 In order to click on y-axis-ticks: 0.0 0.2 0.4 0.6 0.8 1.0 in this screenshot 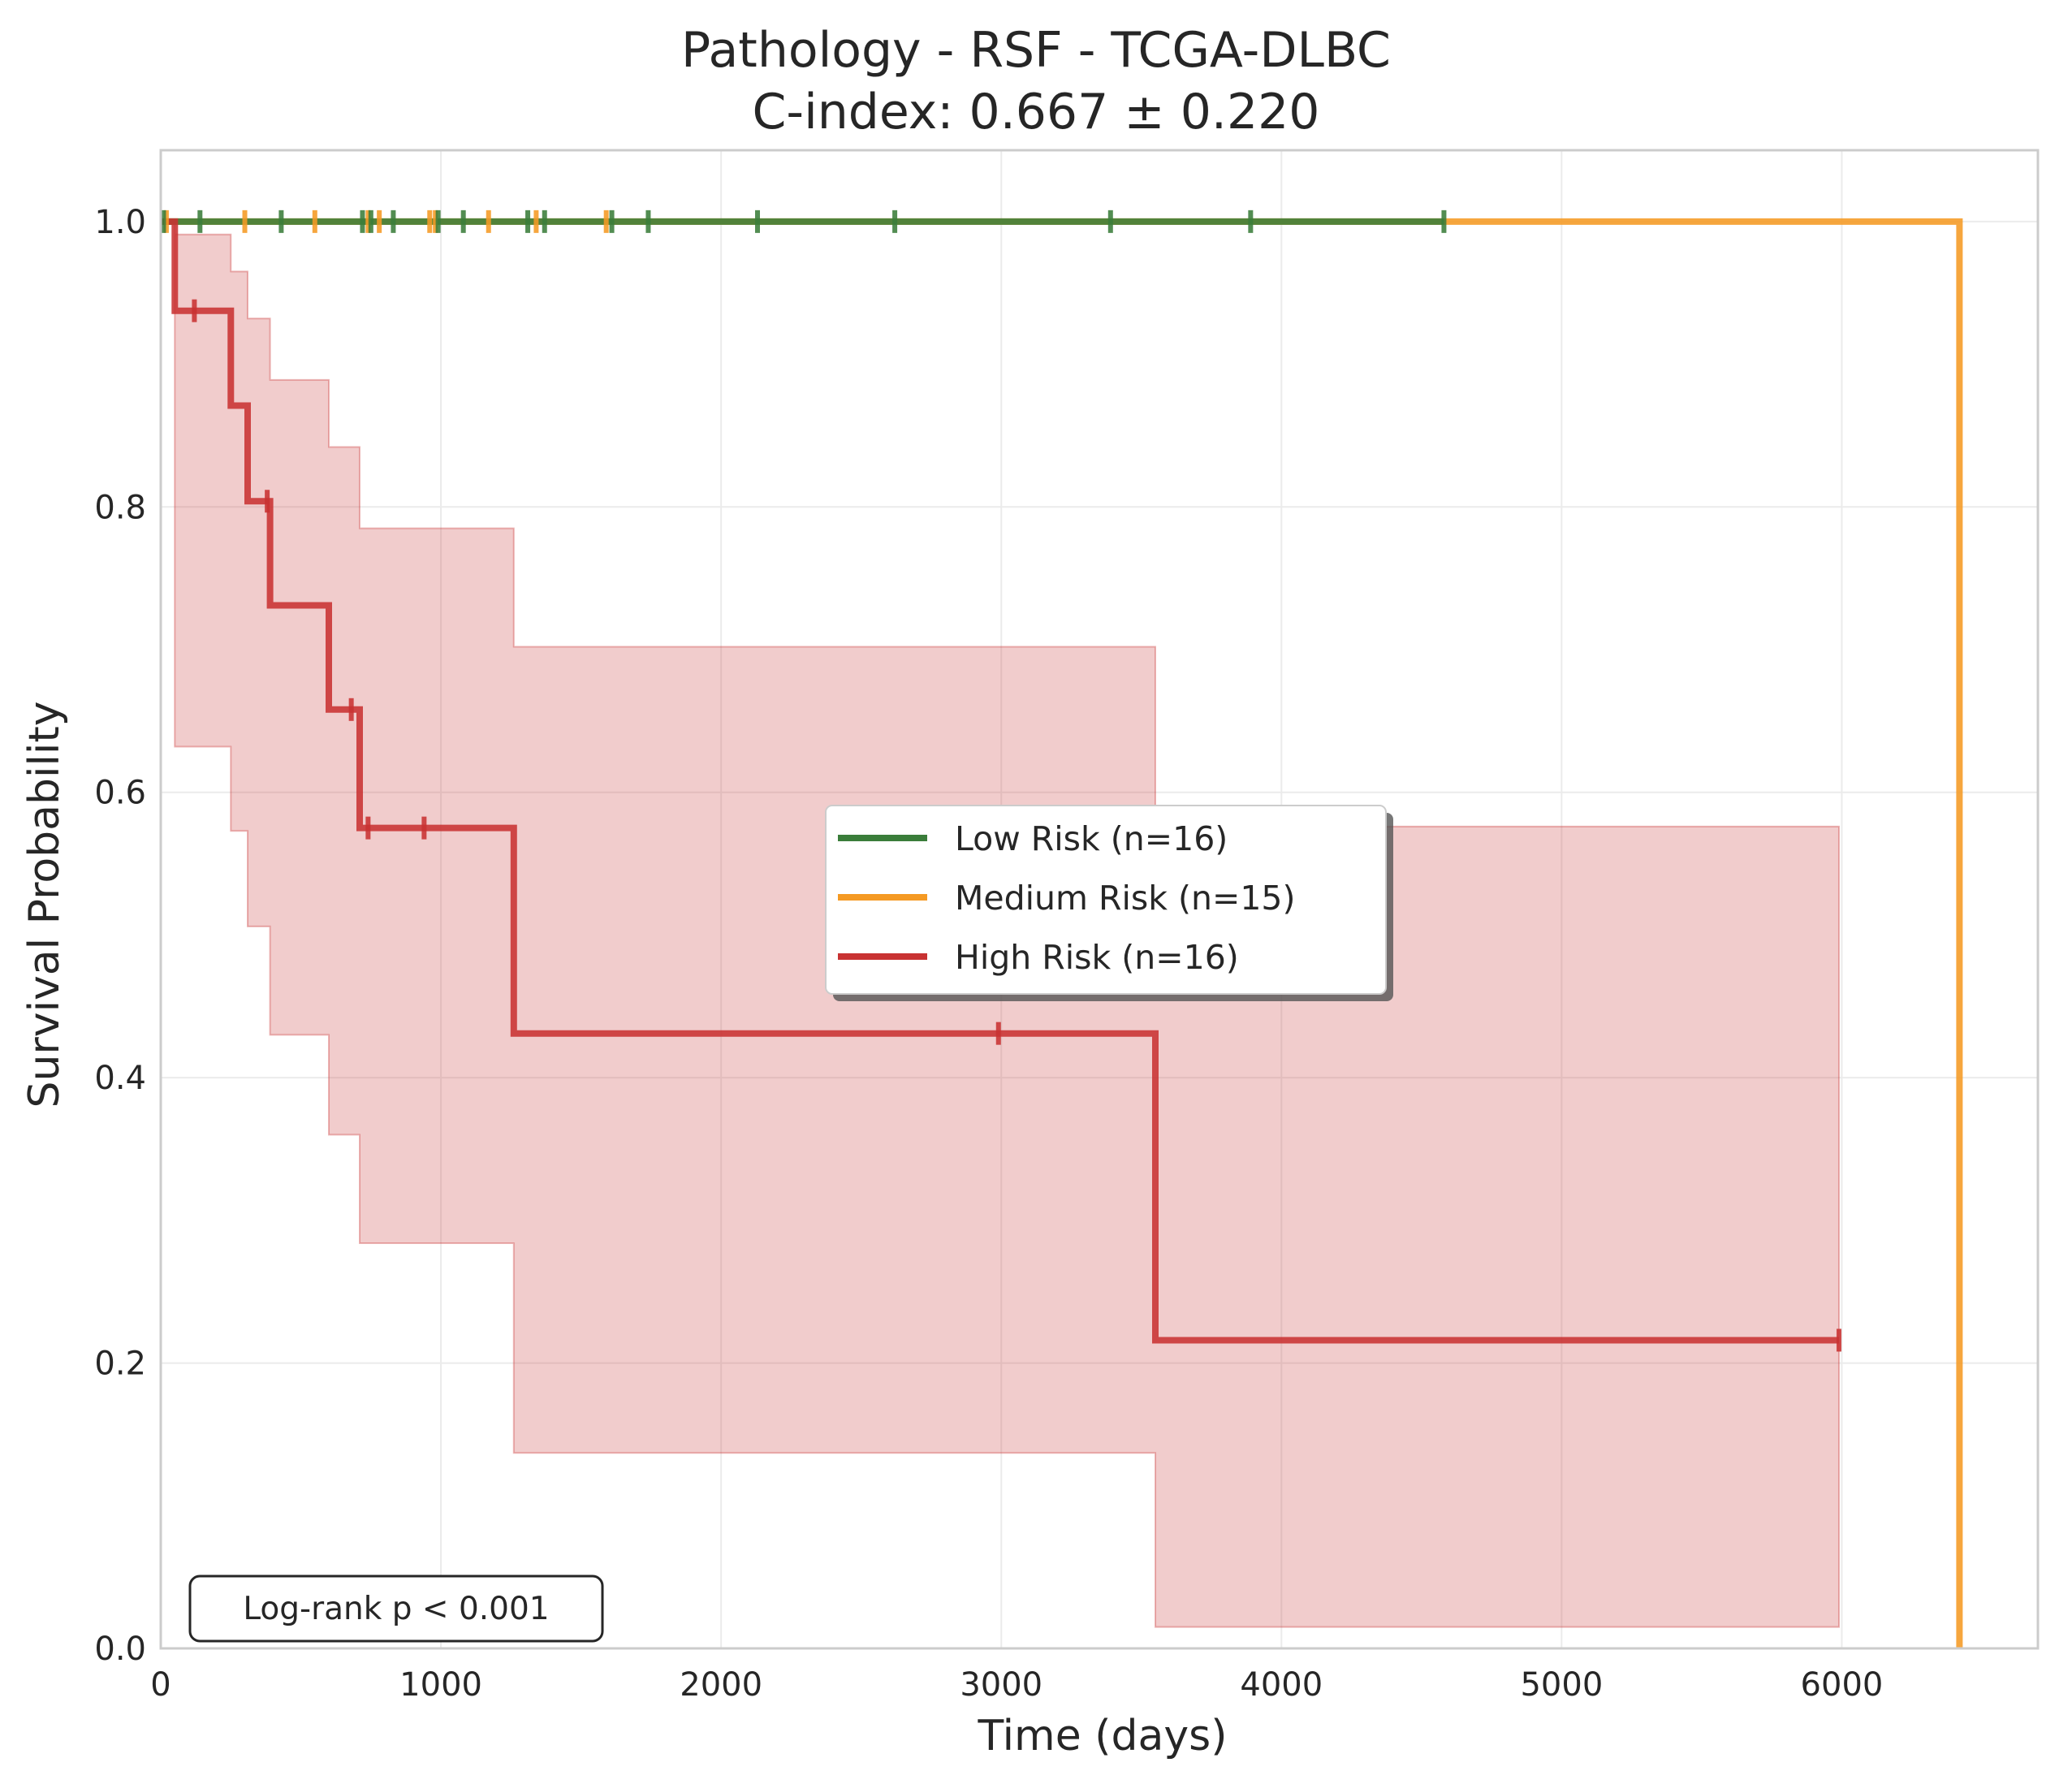, I will do `click(120, 936)`.